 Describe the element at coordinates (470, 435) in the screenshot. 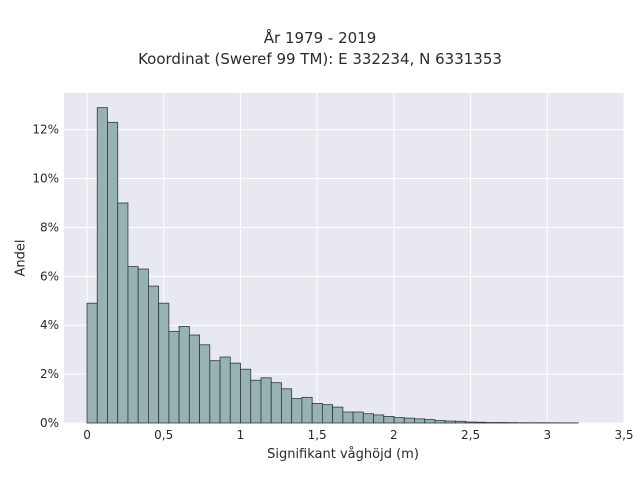

I see `x-tick-label: 2,5` at that location.